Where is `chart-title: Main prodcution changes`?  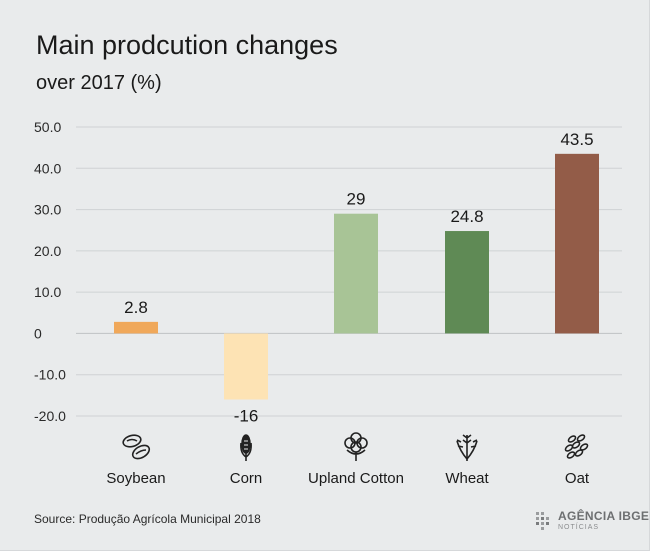
chart-title: Main prodcution changes is located at coordinates (187, 45).